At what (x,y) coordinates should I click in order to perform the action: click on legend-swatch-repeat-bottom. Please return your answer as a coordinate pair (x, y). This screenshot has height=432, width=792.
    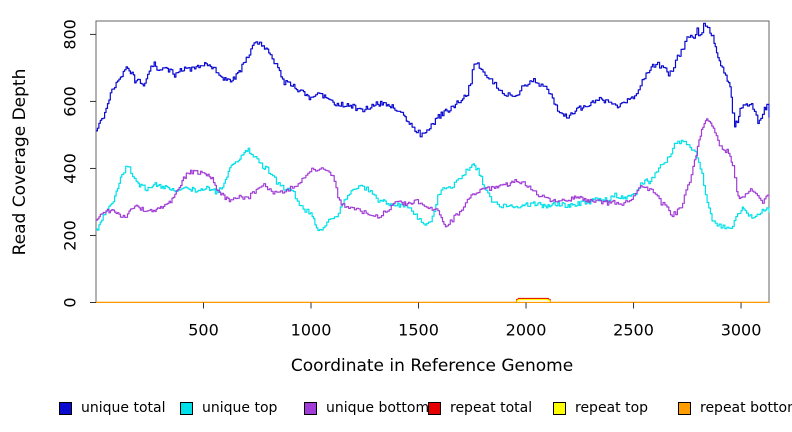
    Looking at the image, I should click on (684, 408).